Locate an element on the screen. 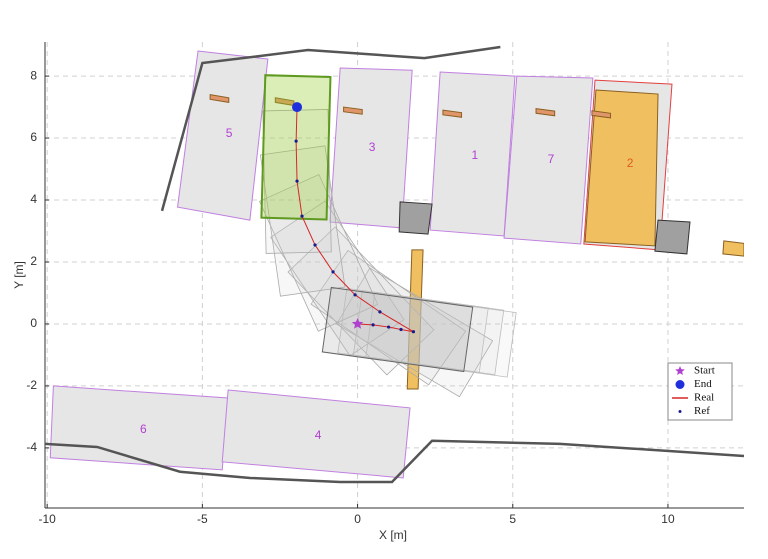 This screenshot has height=559, width=768. y-tick-label: 2 is located at coordinates (33, 261).